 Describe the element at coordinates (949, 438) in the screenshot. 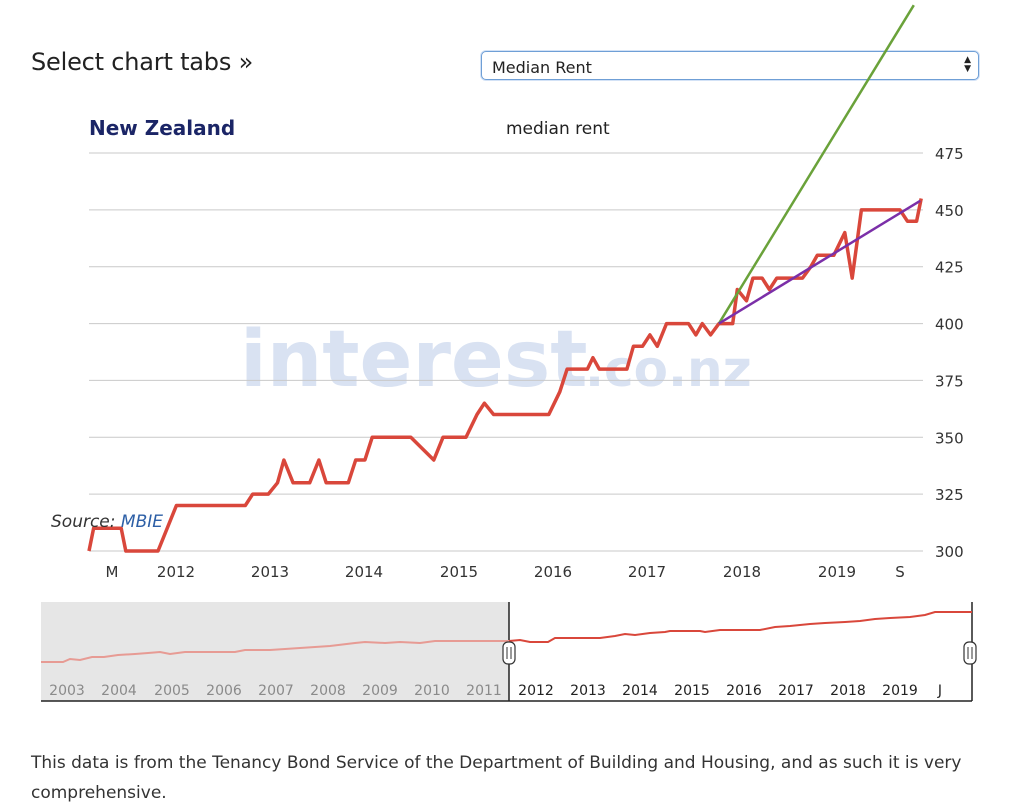

I see `y-tick-label: 350` at that location.